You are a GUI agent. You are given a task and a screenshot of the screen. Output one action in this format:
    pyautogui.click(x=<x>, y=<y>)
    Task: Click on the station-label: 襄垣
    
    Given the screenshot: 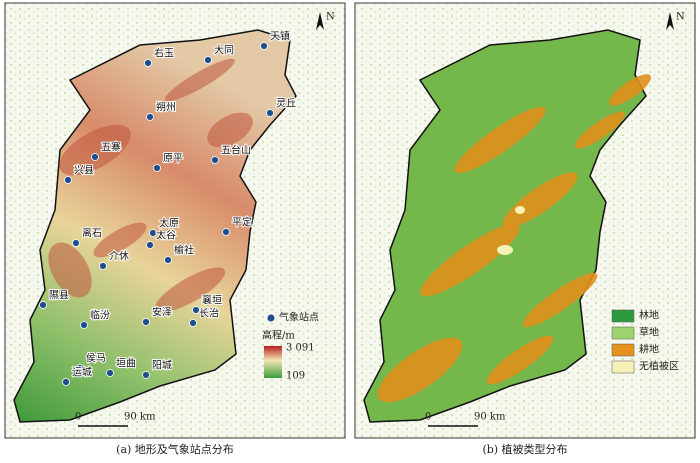 What is the action you would take?
    pyautogui.click(x=212, y=300)
    